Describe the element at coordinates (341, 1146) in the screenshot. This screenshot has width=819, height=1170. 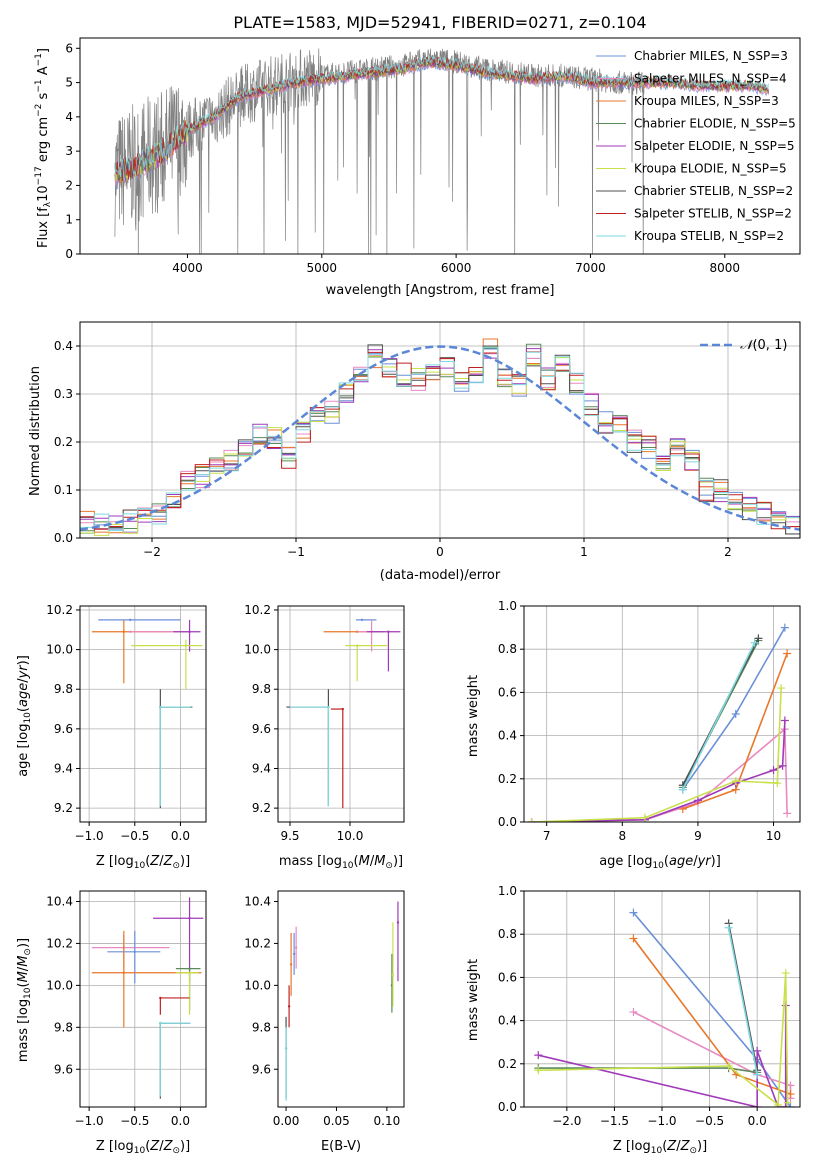
I see `mass-vs-ebv-xlabel: E(B-V)` at that location.